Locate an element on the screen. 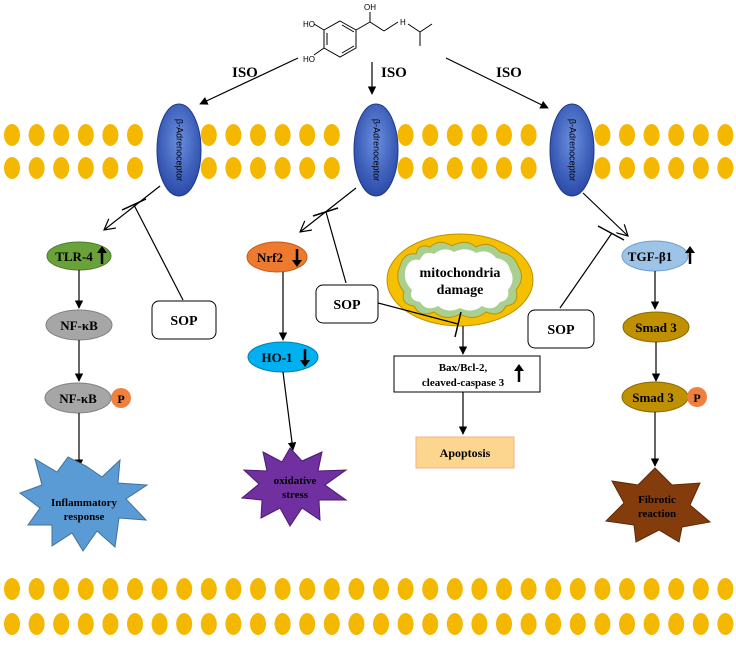  nrf2-node is located at coordinates (277, 257).